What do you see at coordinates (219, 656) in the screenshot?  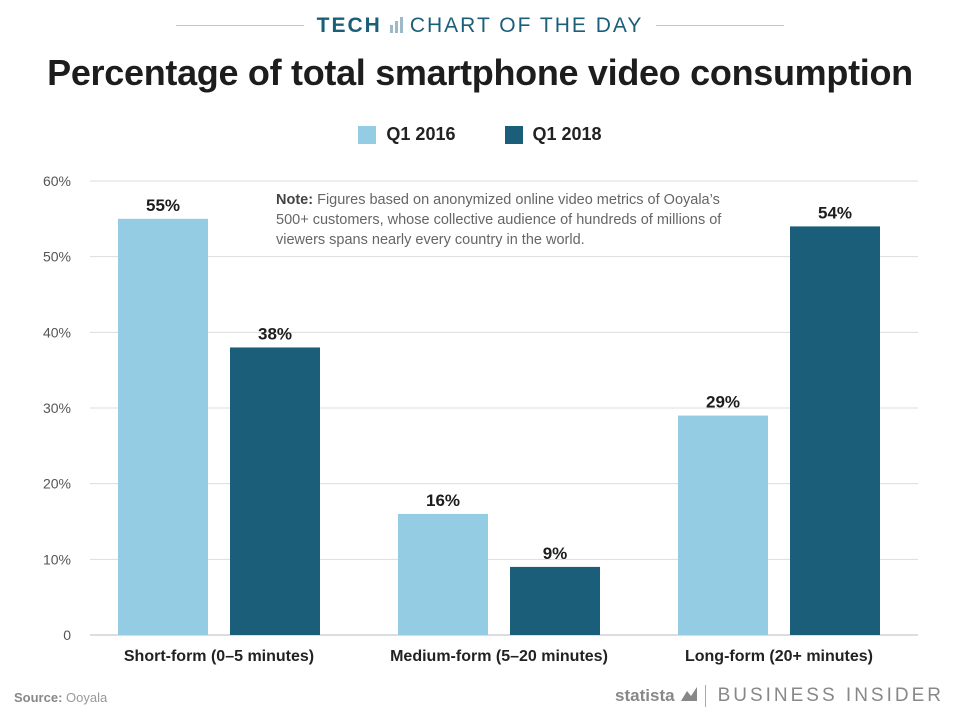 I see `x-tick-label: Short-form (0–5 minutes)` at bounding box center [219, 656].